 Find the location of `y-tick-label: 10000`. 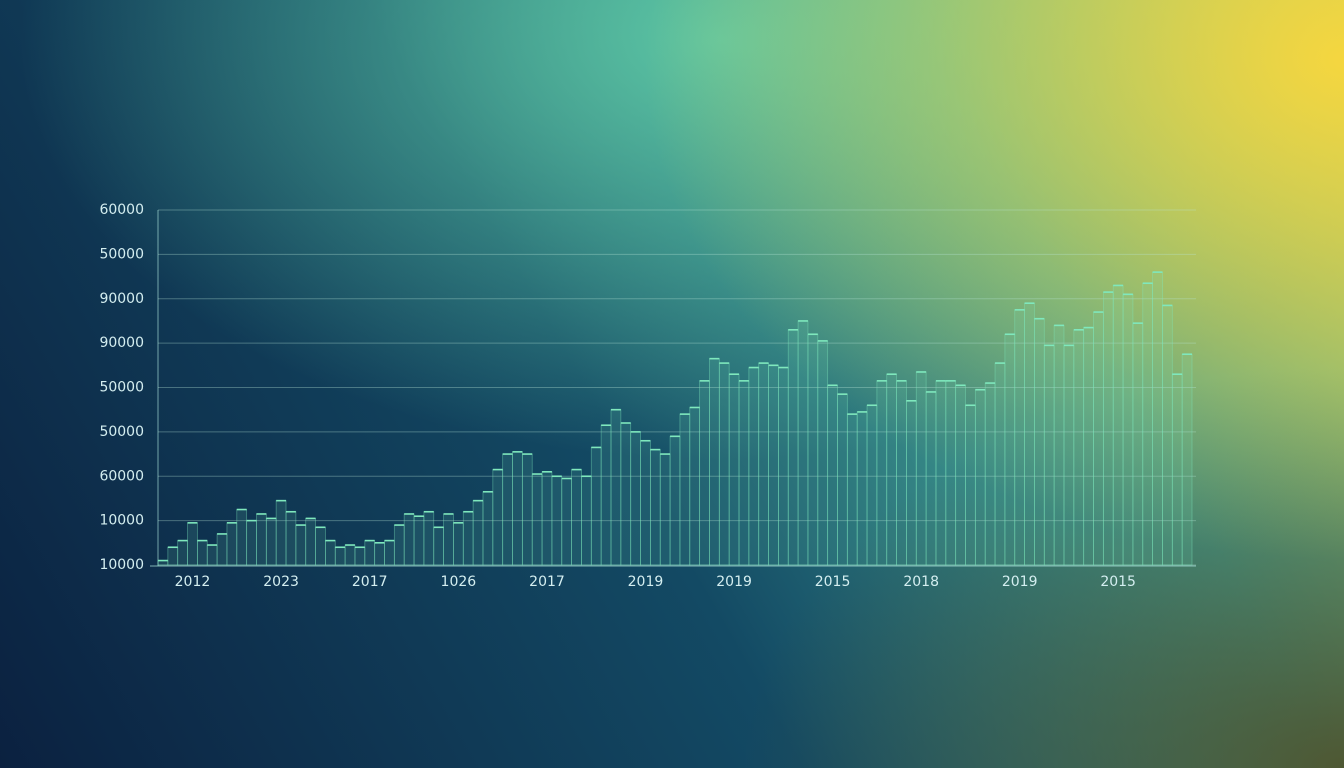

y-tick-label: 10000 is located at coordinates (121, 565).